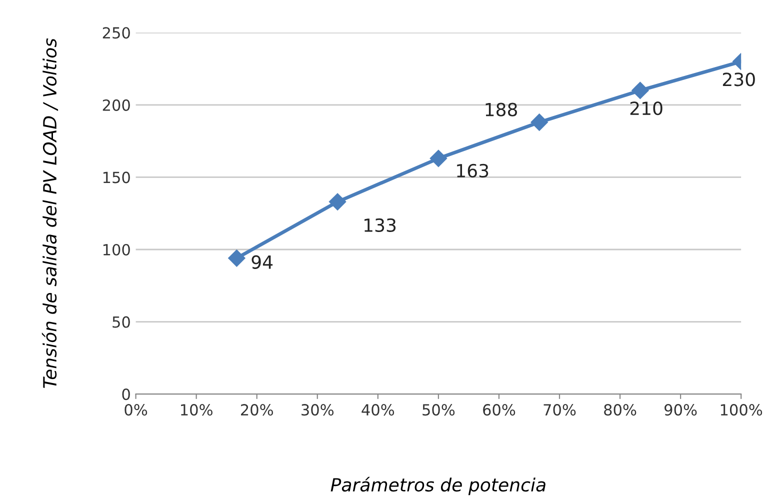 This screenshot has width=776, height=502. What do you see at coordinates (121, 322) in the screenshot?
I see `y-tick-label: 50` at bounding box center [121, 322].